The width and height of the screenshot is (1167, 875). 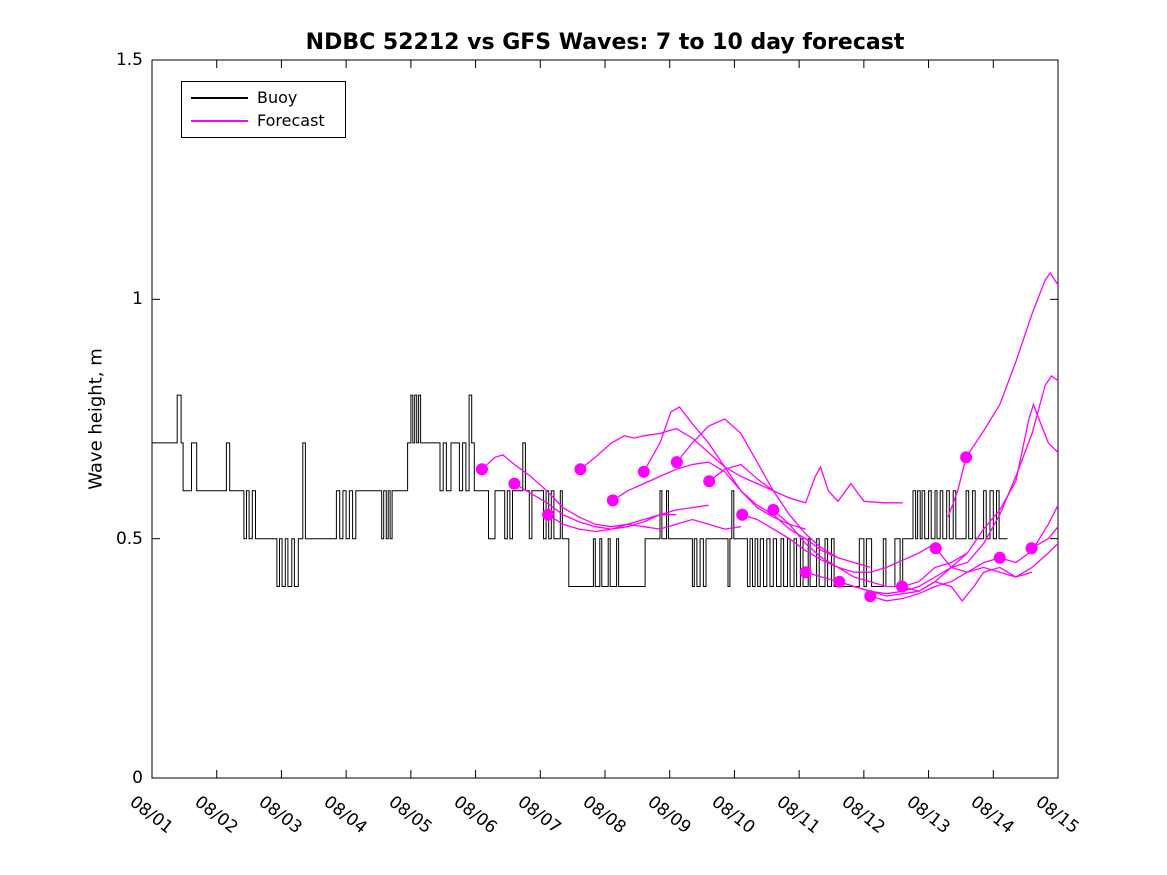 I want to click on legend-item-forecast: Forecast, so click(x=263, y=121).